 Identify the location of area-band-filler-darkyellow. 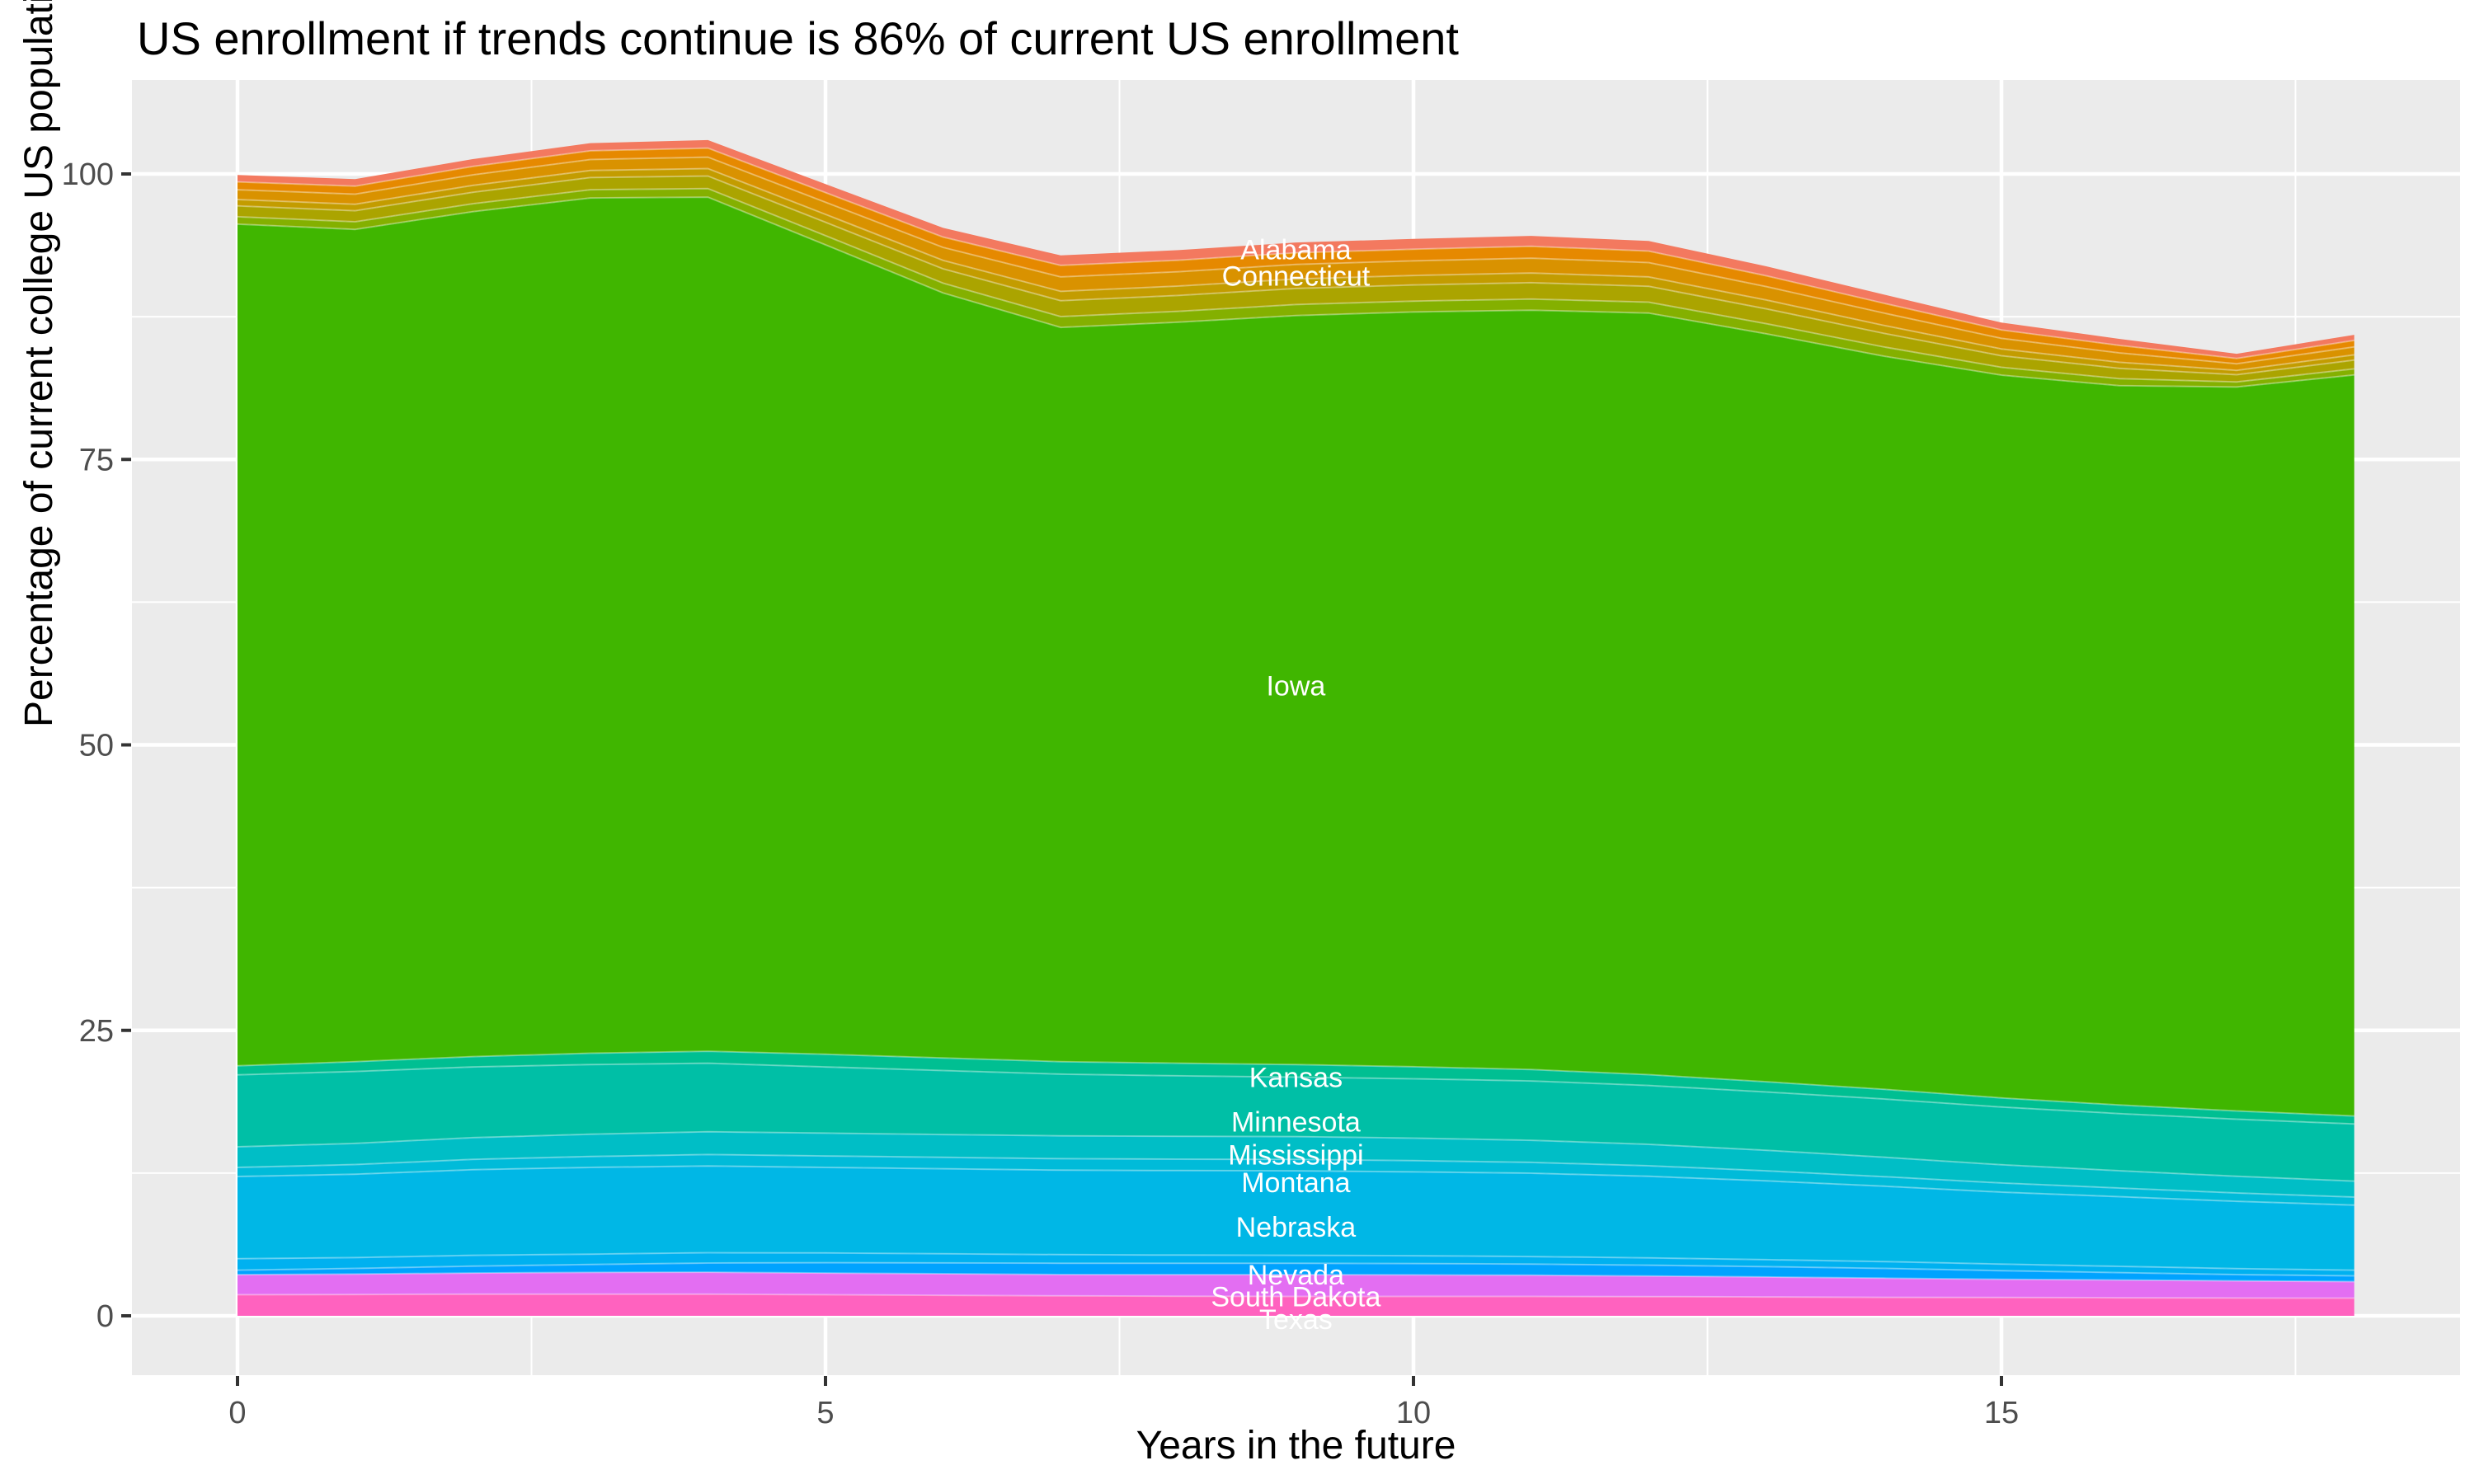
(1296, 271).